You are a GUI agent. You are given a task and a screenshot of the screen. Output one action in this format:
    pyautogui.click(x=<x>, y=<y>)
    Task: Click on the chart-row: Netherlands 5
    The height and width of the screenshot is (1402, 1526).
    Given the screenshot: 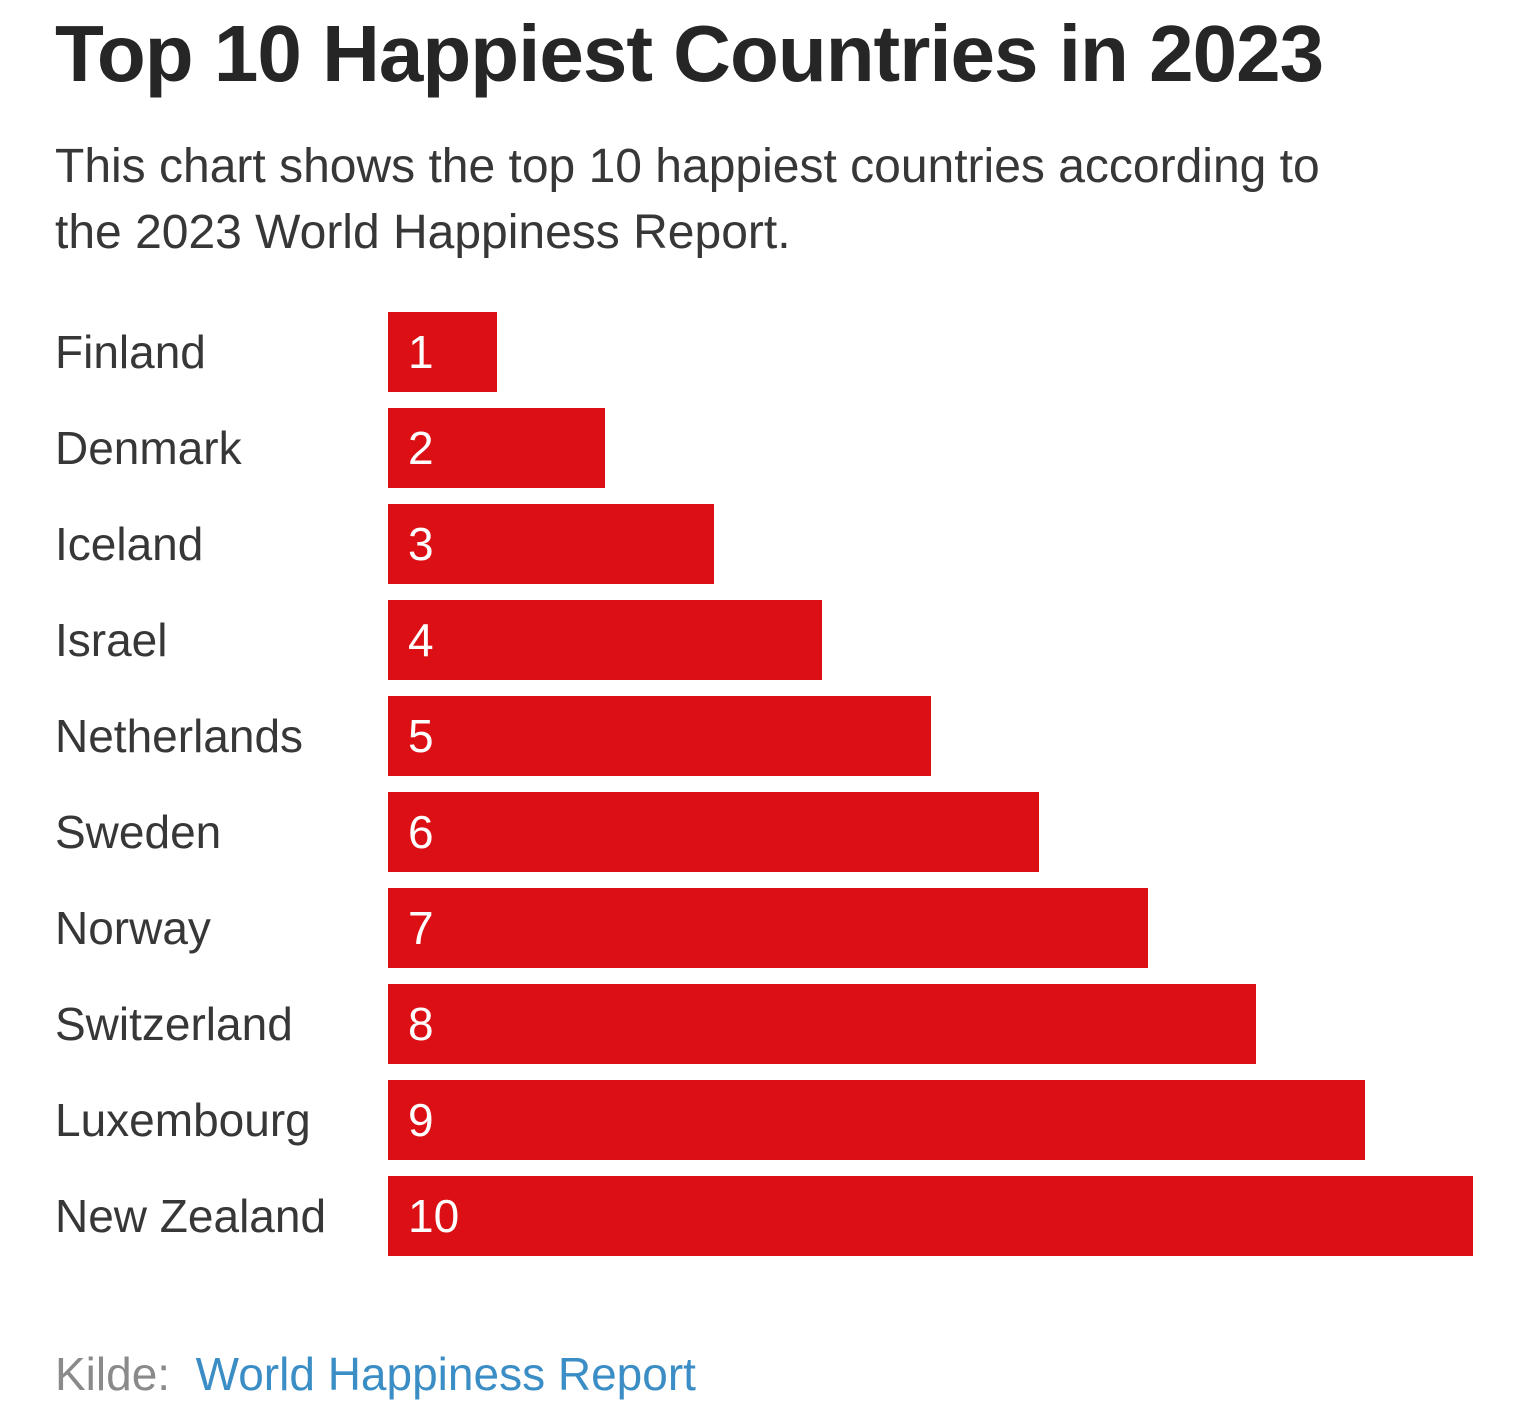 What is the action you would take?
    pyautogui.click(x=764, y=736)
    